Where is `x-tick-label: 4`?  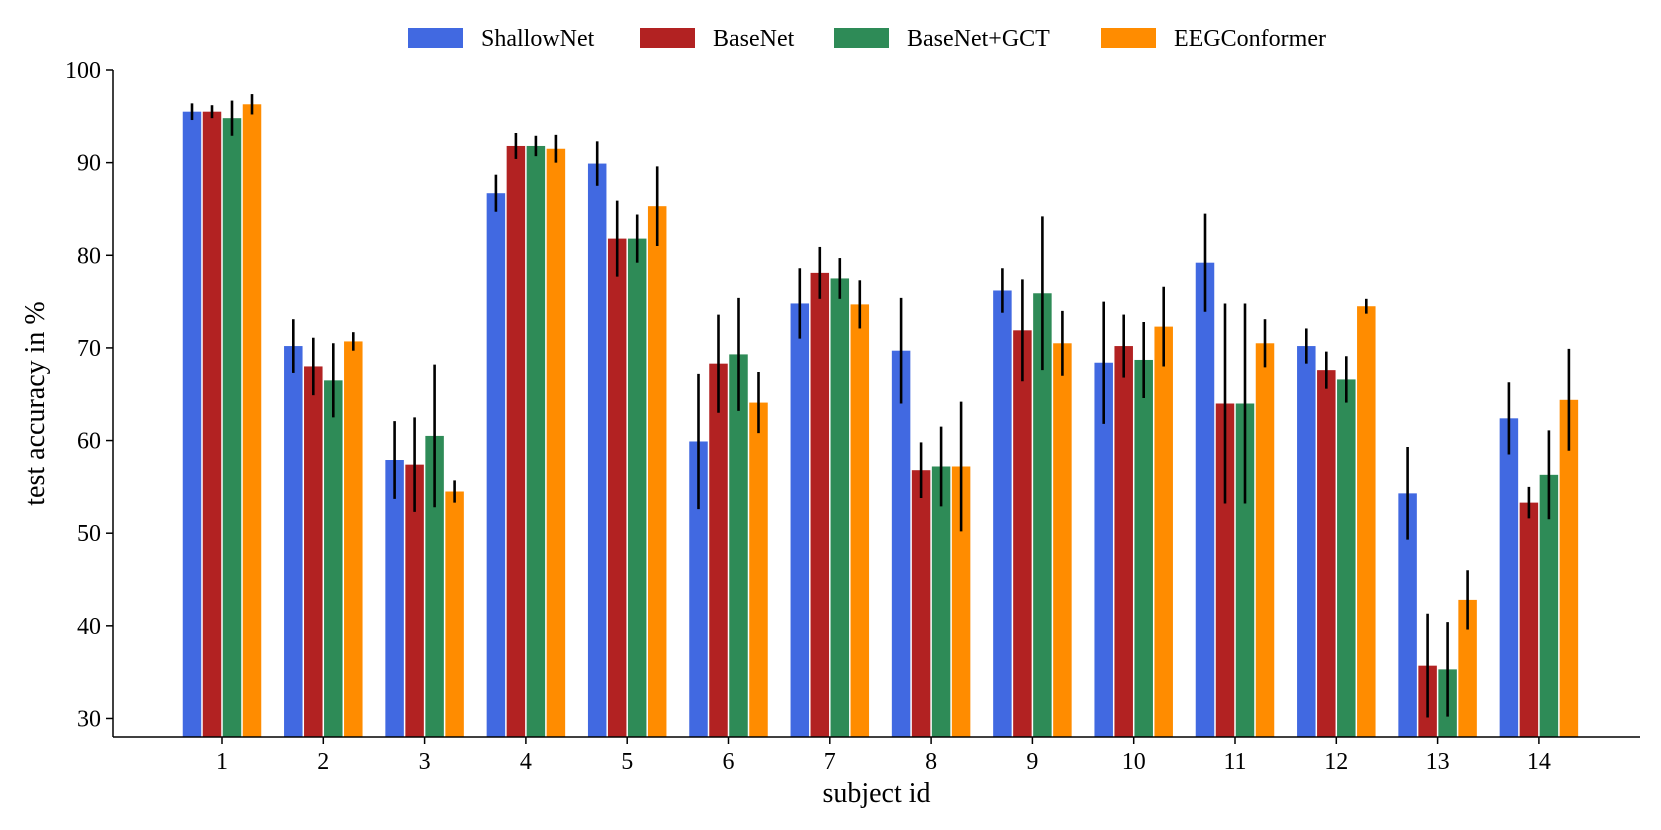
x-tick-label: 4 is located at coordinates (526, 762).